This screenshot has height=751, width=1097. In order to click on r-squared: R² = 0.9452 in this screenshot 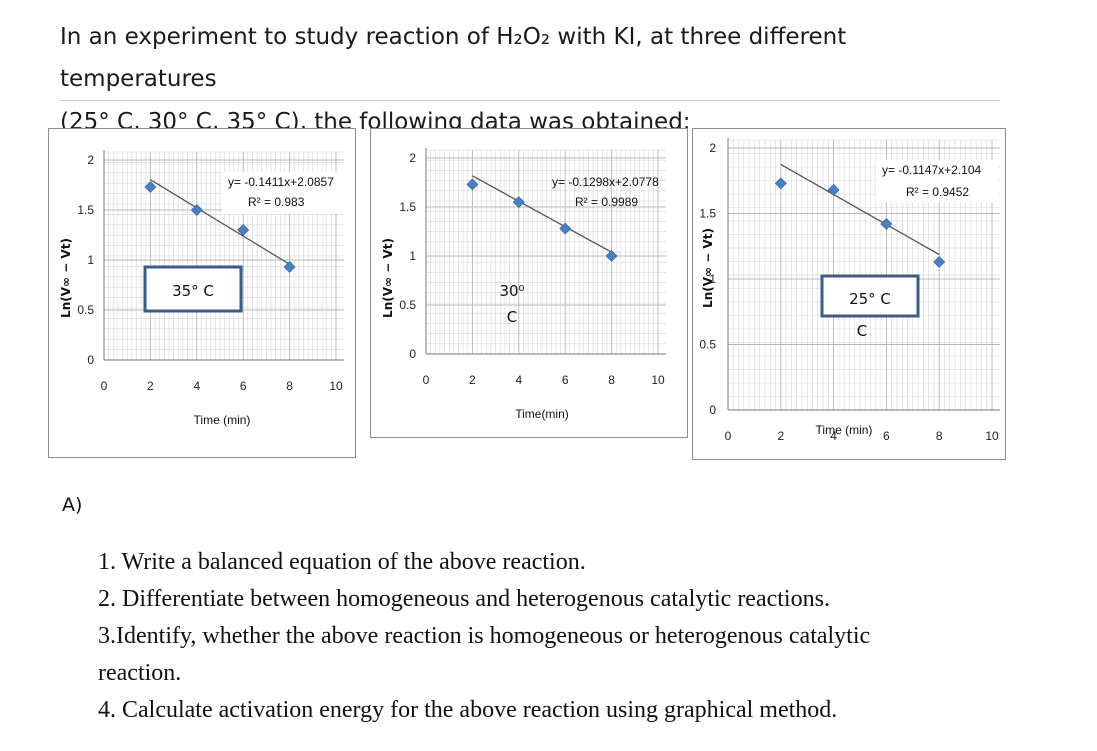, I will do `click(937, 192)`.